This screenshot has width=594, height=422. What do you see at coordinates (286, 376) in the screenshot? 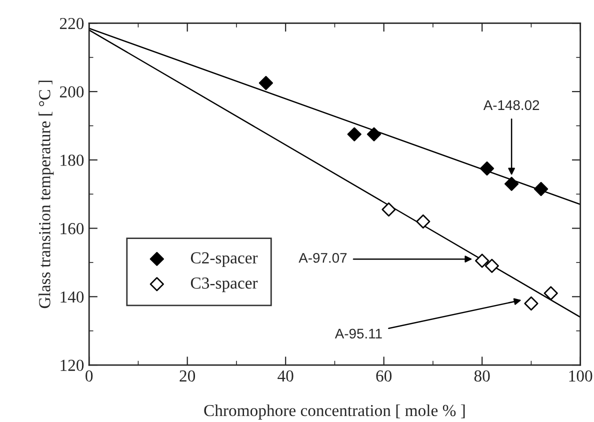
I see `x-tick-label: 40` at bounding box center [286, 376].